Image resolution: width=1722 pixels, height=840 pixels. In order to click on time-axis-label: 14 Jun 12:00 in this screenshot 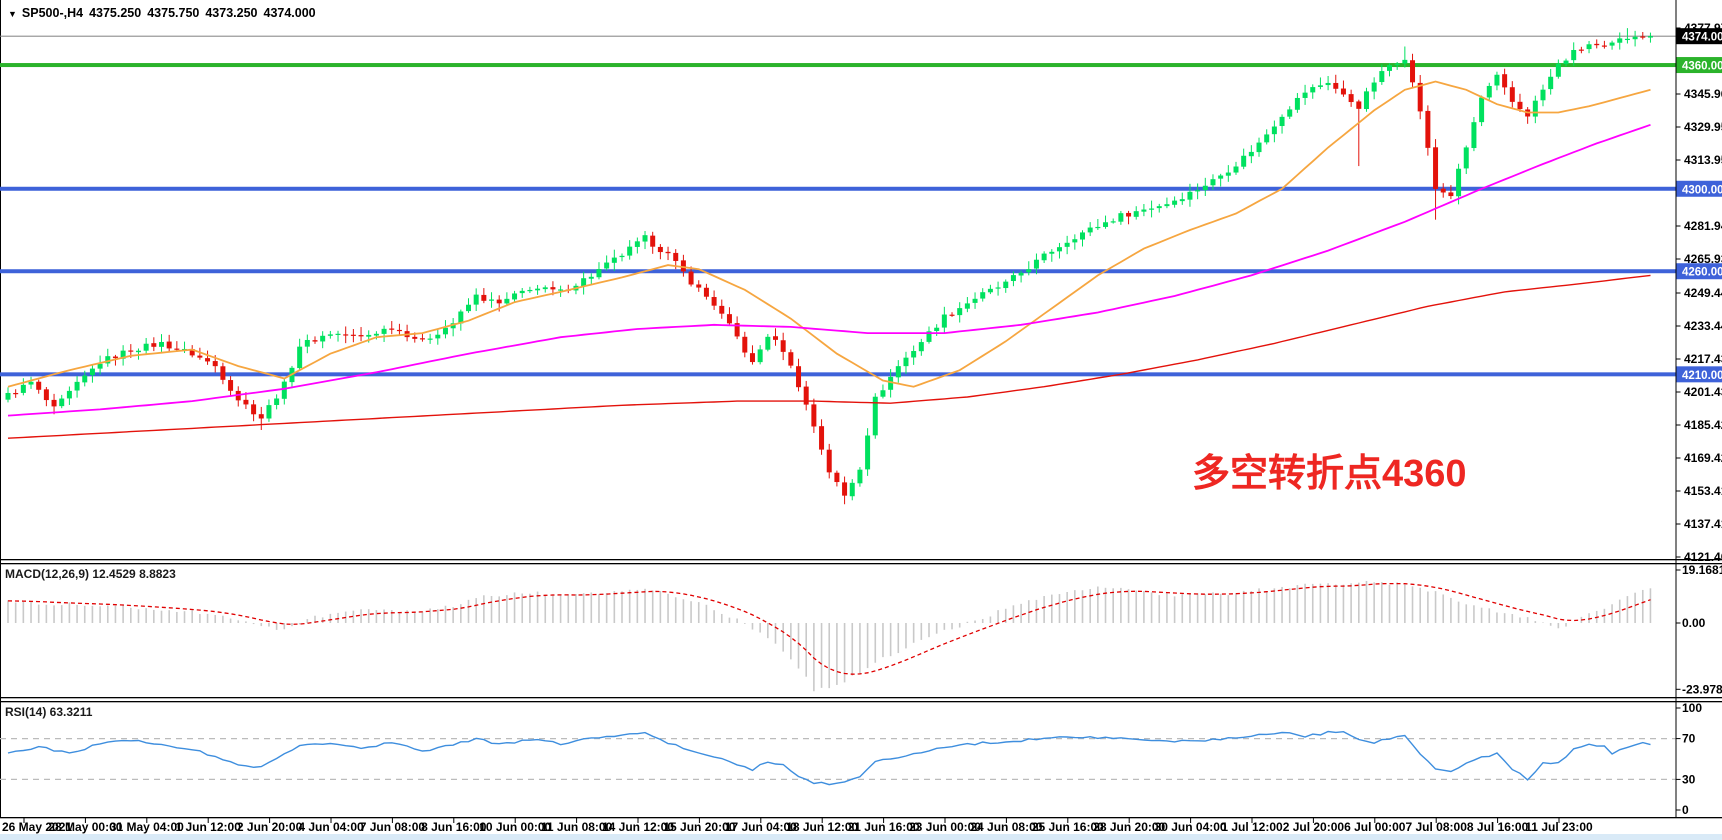, I will do `click(638, 827)`.